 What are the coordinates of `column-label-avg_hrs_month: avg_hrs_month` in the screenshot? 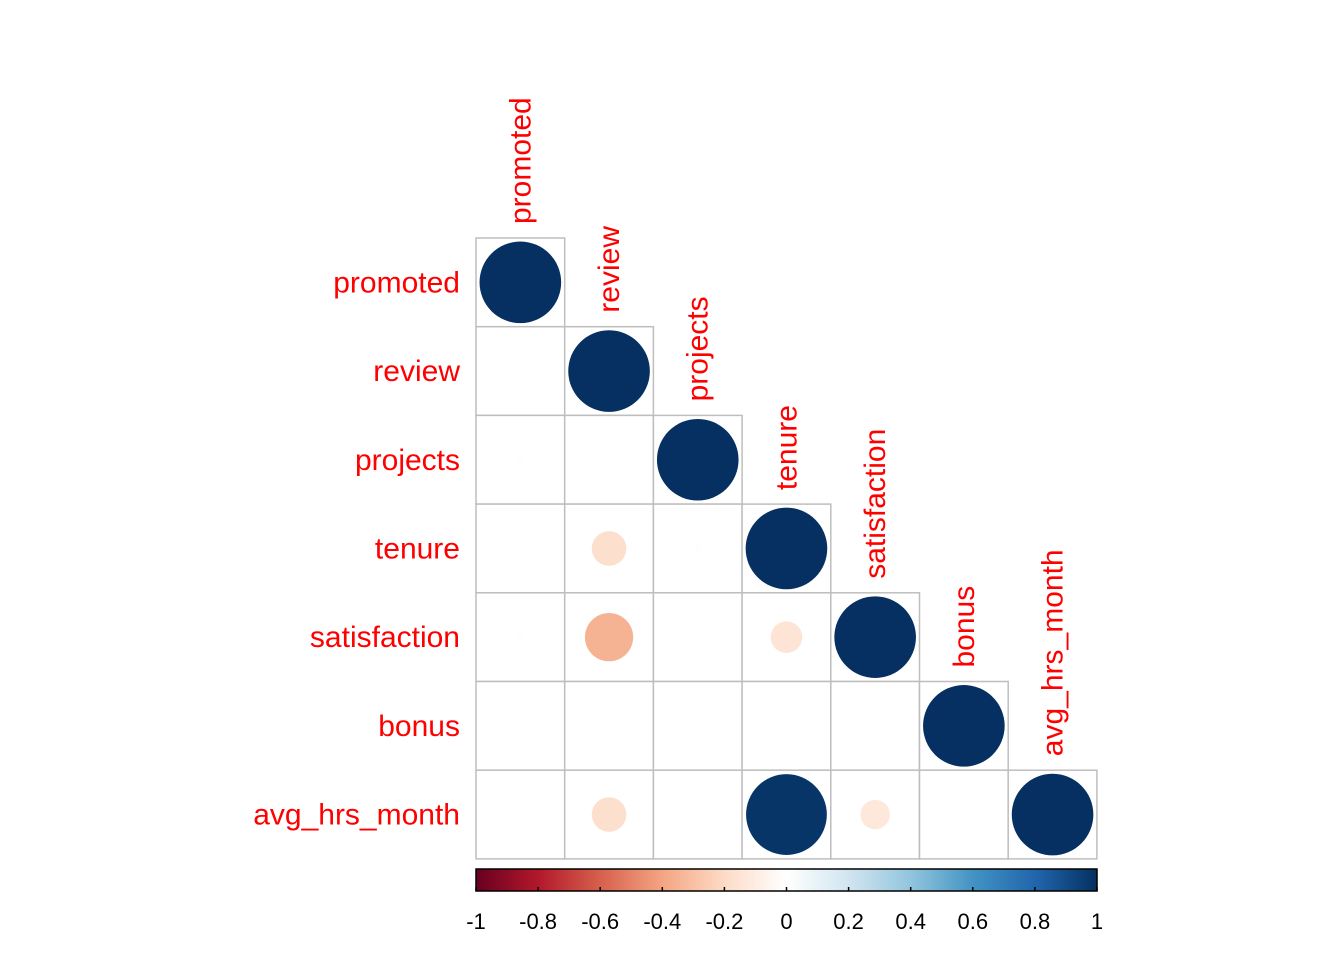 It's located at (1053, 652).